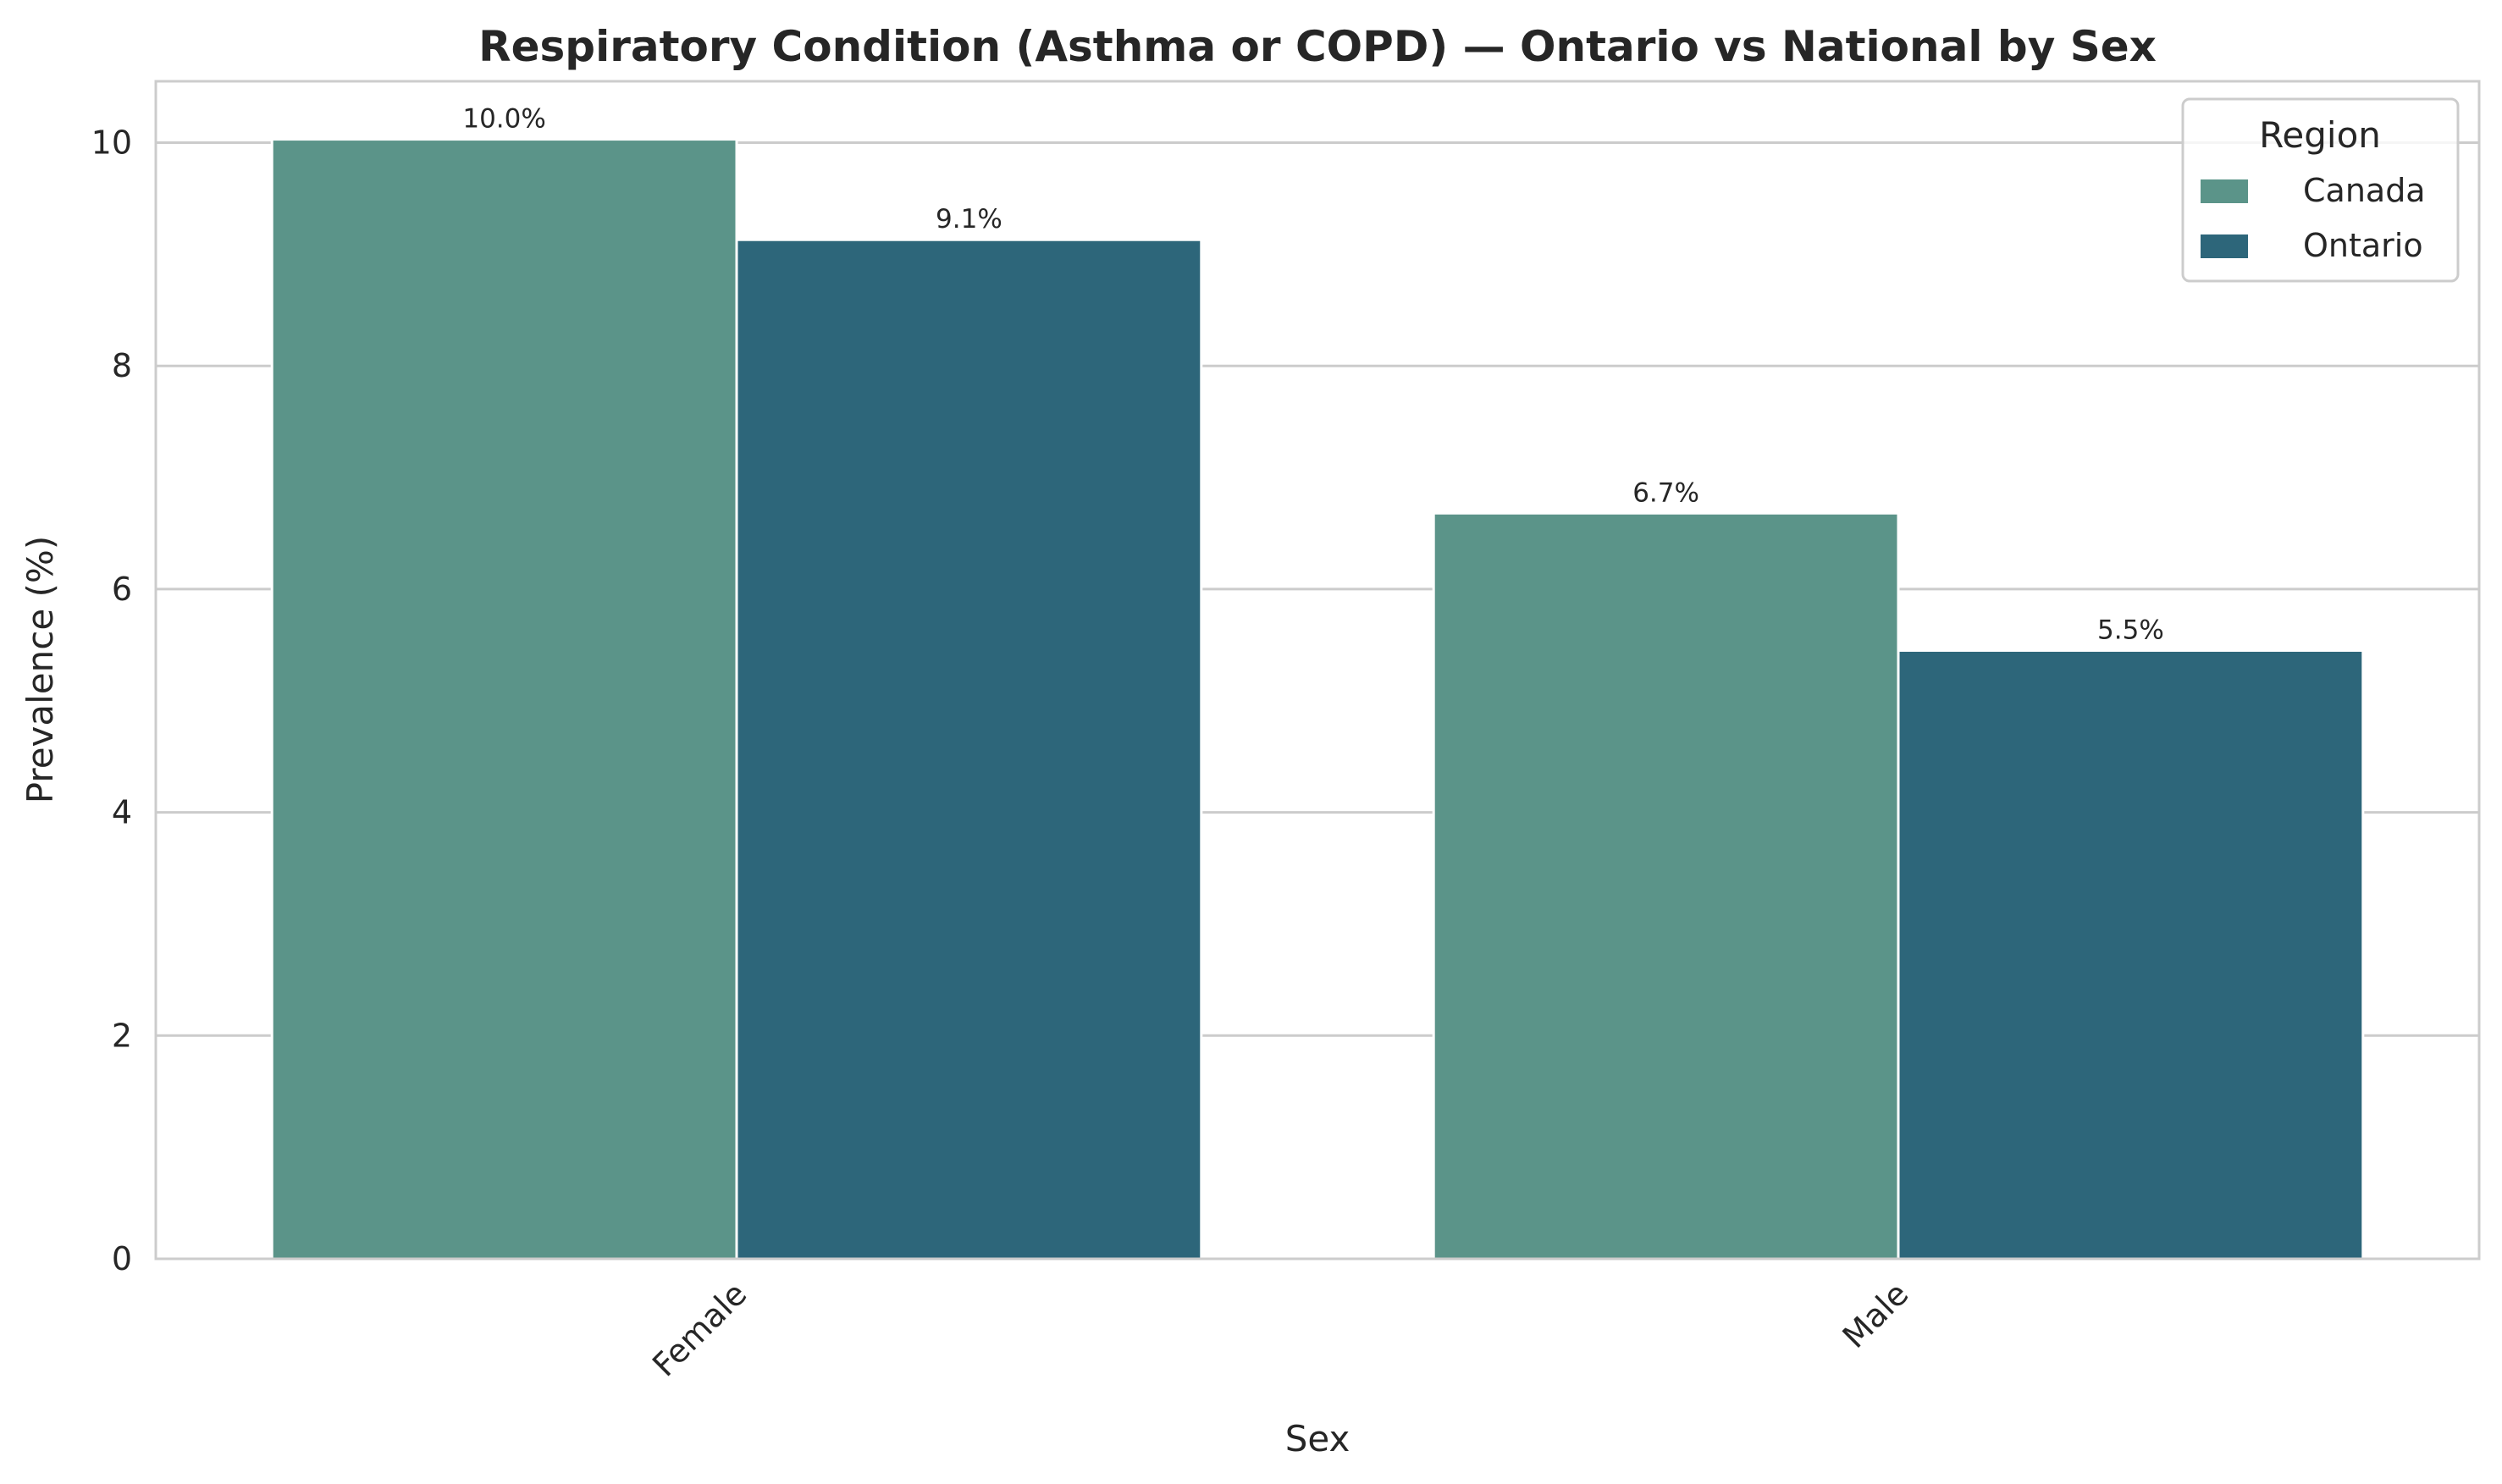 The height and width of the screenshot is (1484, 2502). Describe the element at coordinates (2364, 190) in the screenshot. I see `legend-label-canada: Canada` at that location.